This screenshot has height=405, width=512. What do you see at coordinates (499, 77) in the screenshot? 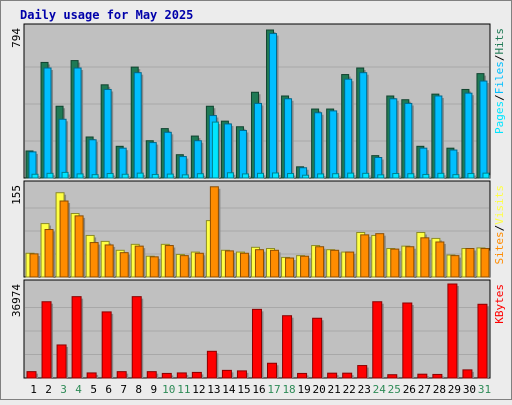
I see `legend-item-files: Files` at bounding box center [499, 77].